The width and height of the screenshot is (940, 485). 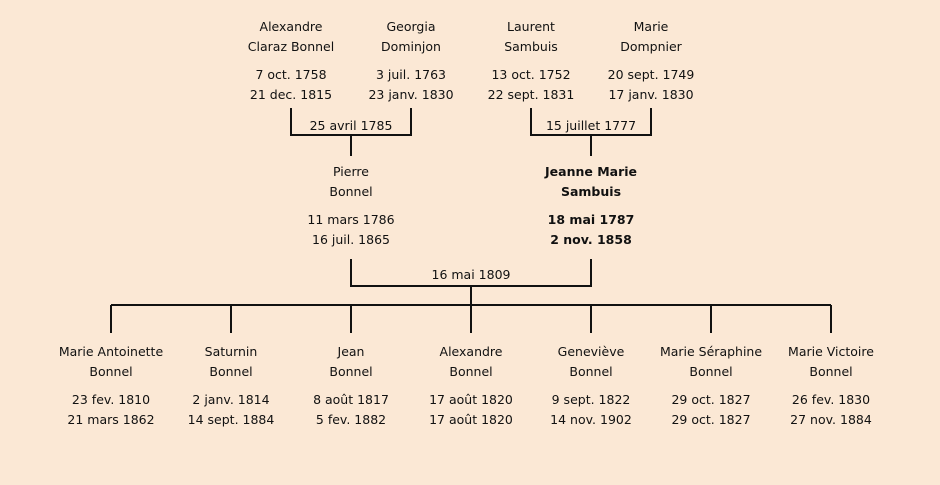 What do you see at coordinates (351, 419) in the screenshot?
I see `death-date: 5 fev. 1882` at bounding box center [351, 419].